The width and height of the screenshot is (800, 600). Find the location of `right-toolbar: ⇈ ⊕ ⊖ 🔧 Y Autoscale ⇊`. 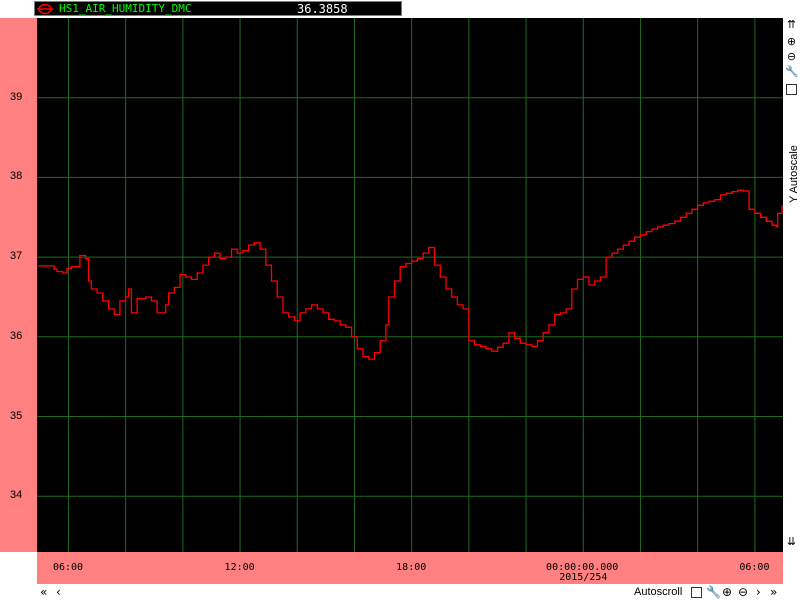

right-toolbar: ⇈ ⊕ ⊖ 🔧 Y Autoscale ⇊ is located at coordinates (791, 285).